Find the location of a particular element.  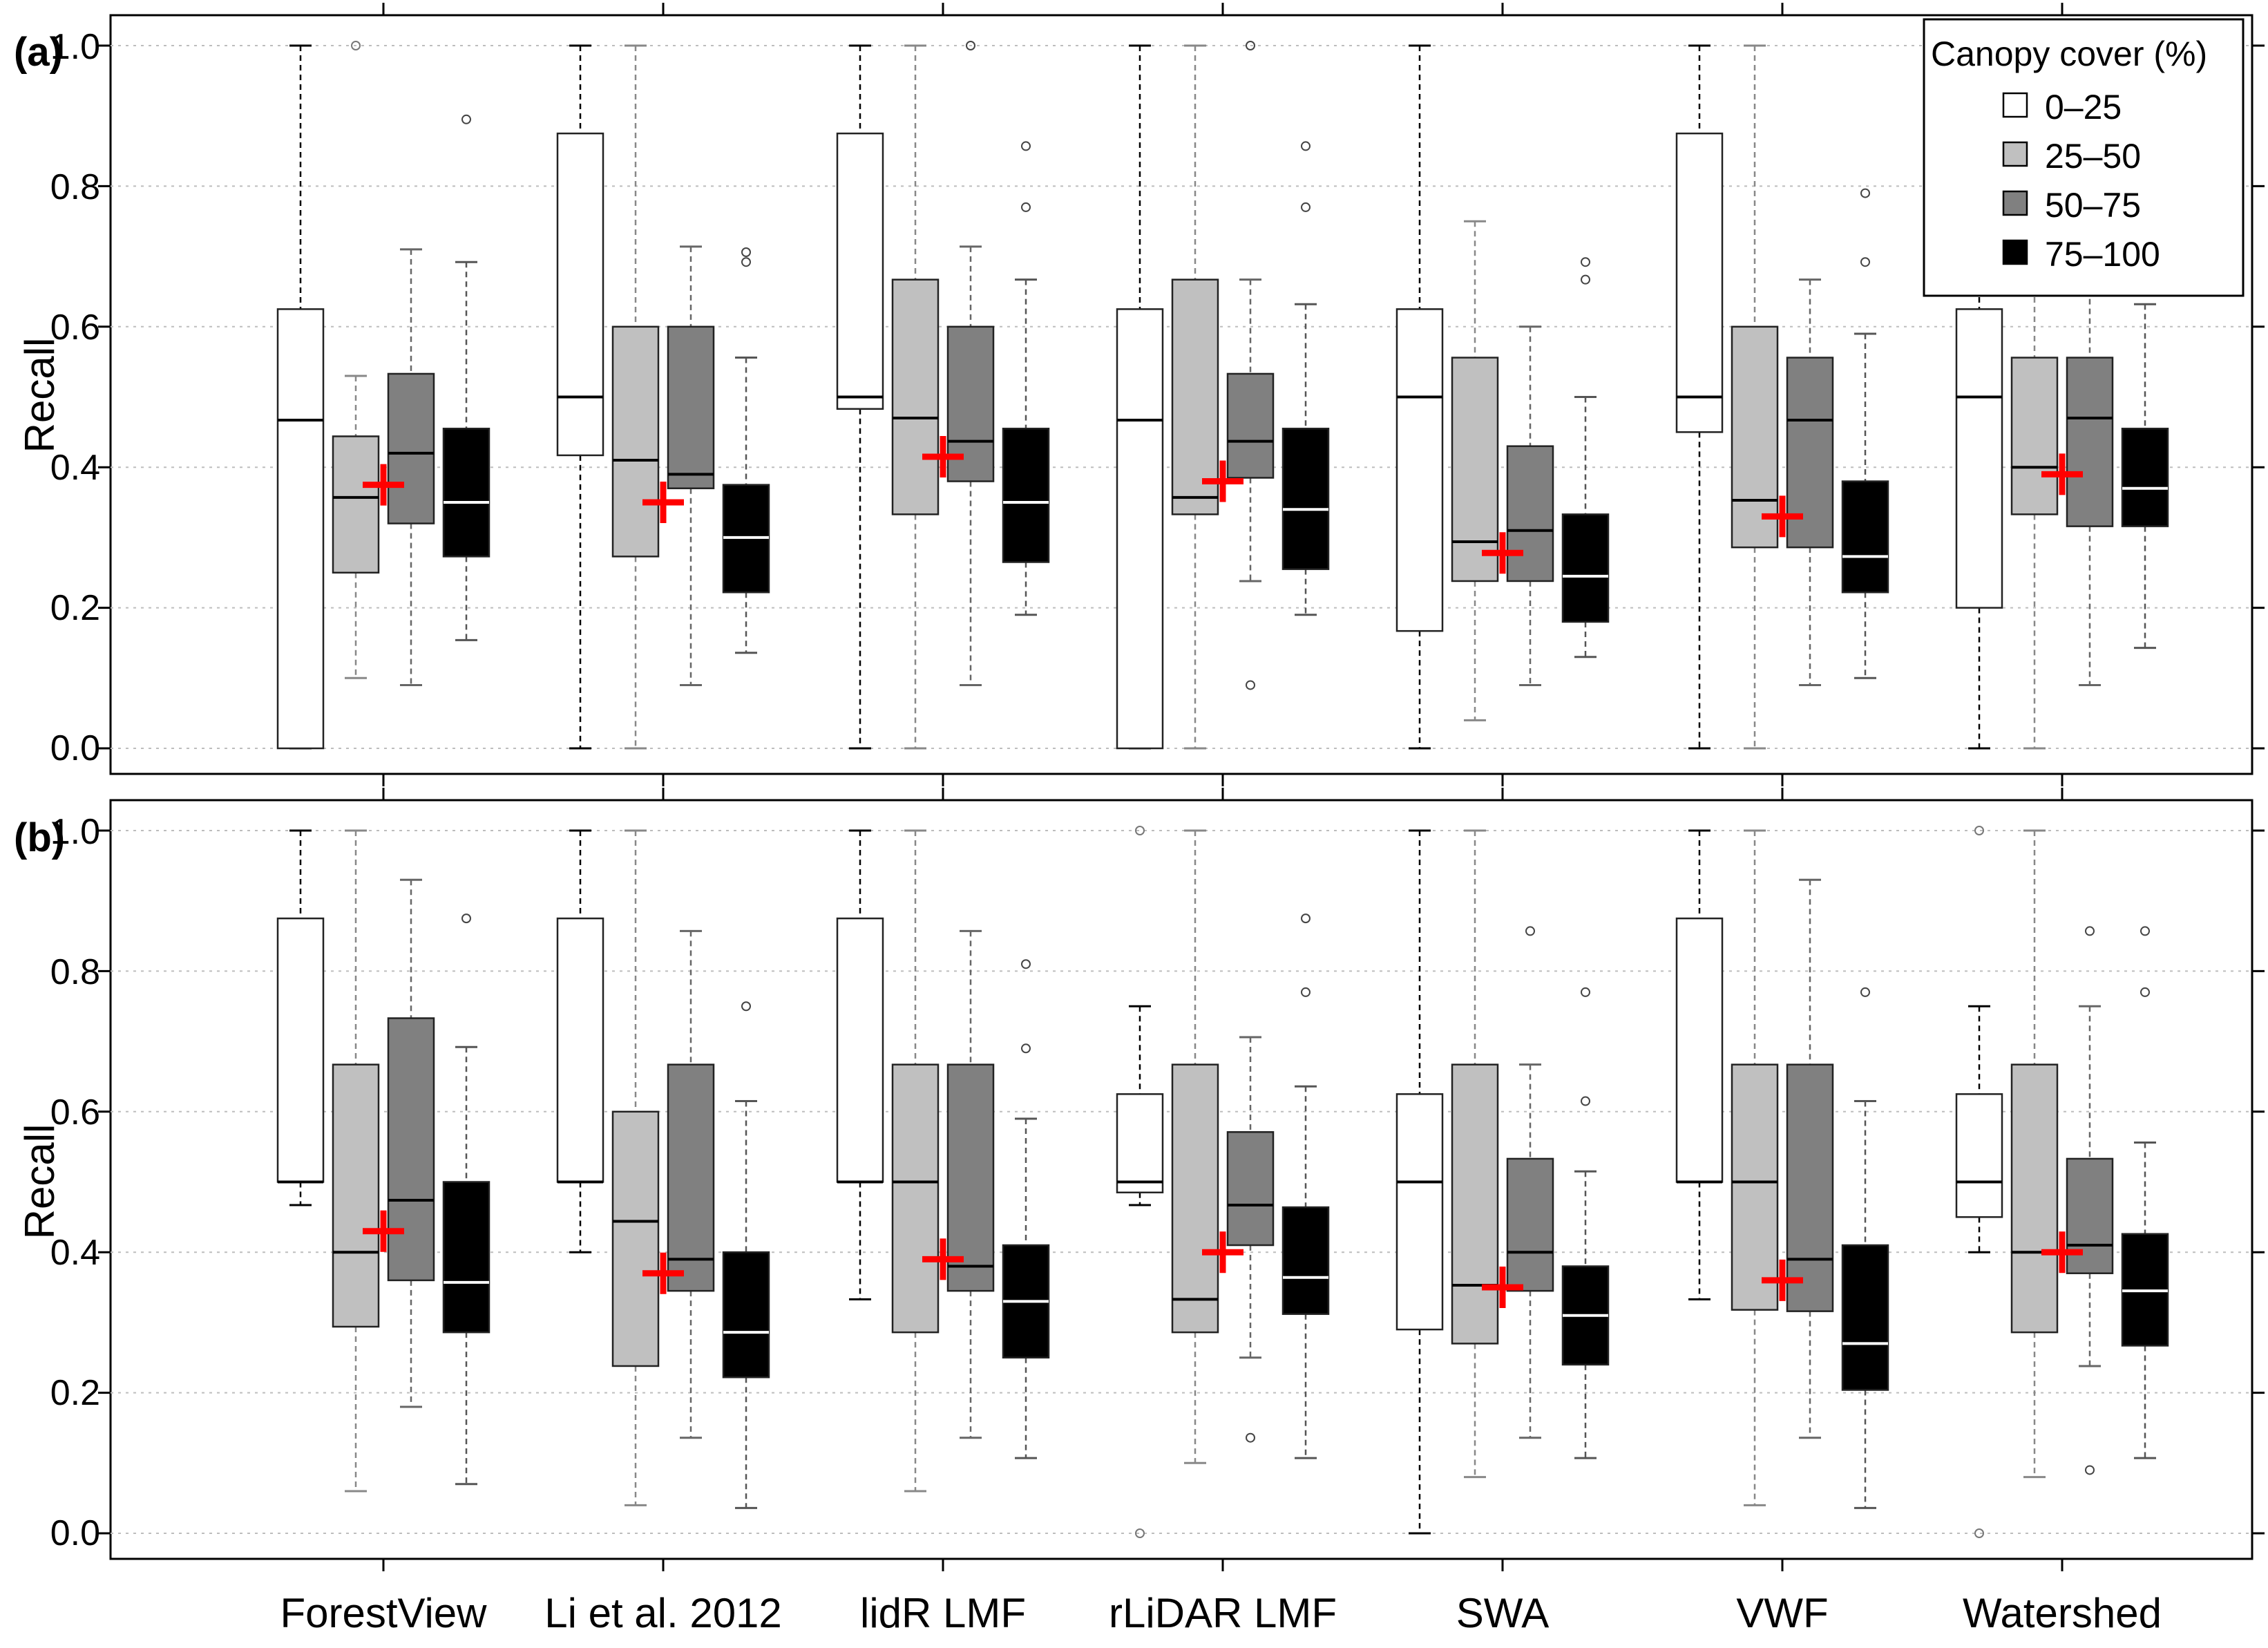

x-tick-label: Li et al. 2012 is located at coordinates (663, 1613).